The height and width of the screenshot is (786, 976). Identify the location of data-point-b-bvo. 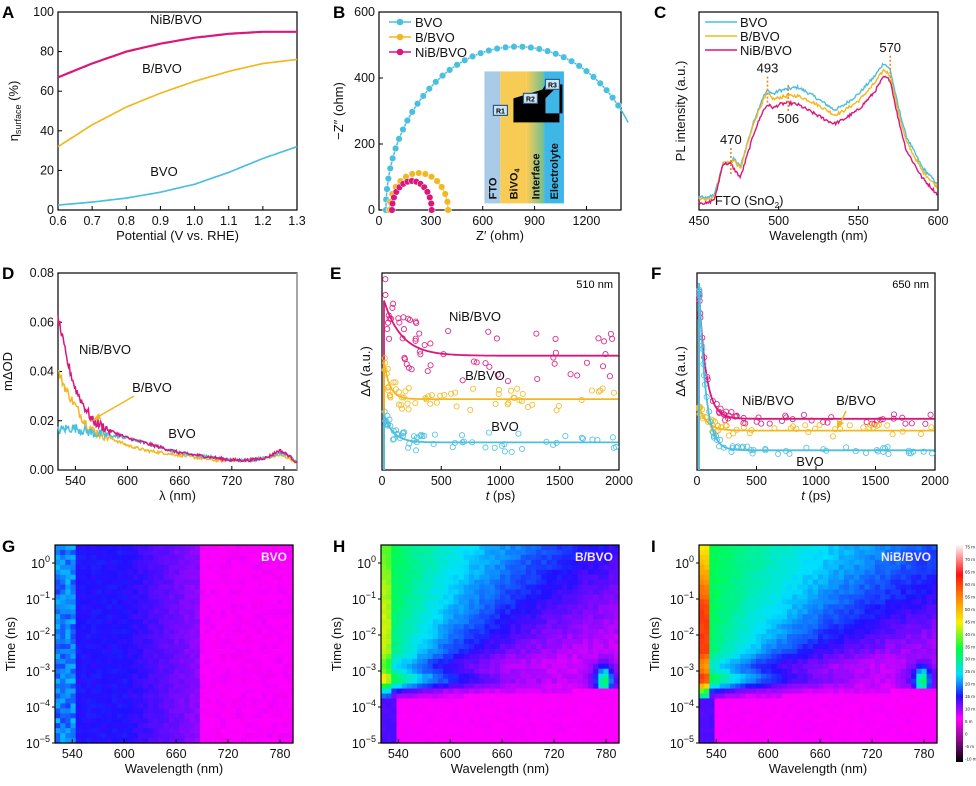
(902, 431).